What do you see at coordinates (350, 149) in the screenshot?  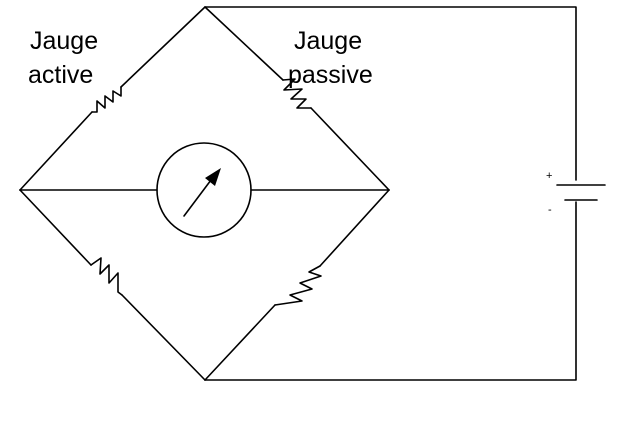 I see `wire-top-right-lower` at bounding box center [350, 149].